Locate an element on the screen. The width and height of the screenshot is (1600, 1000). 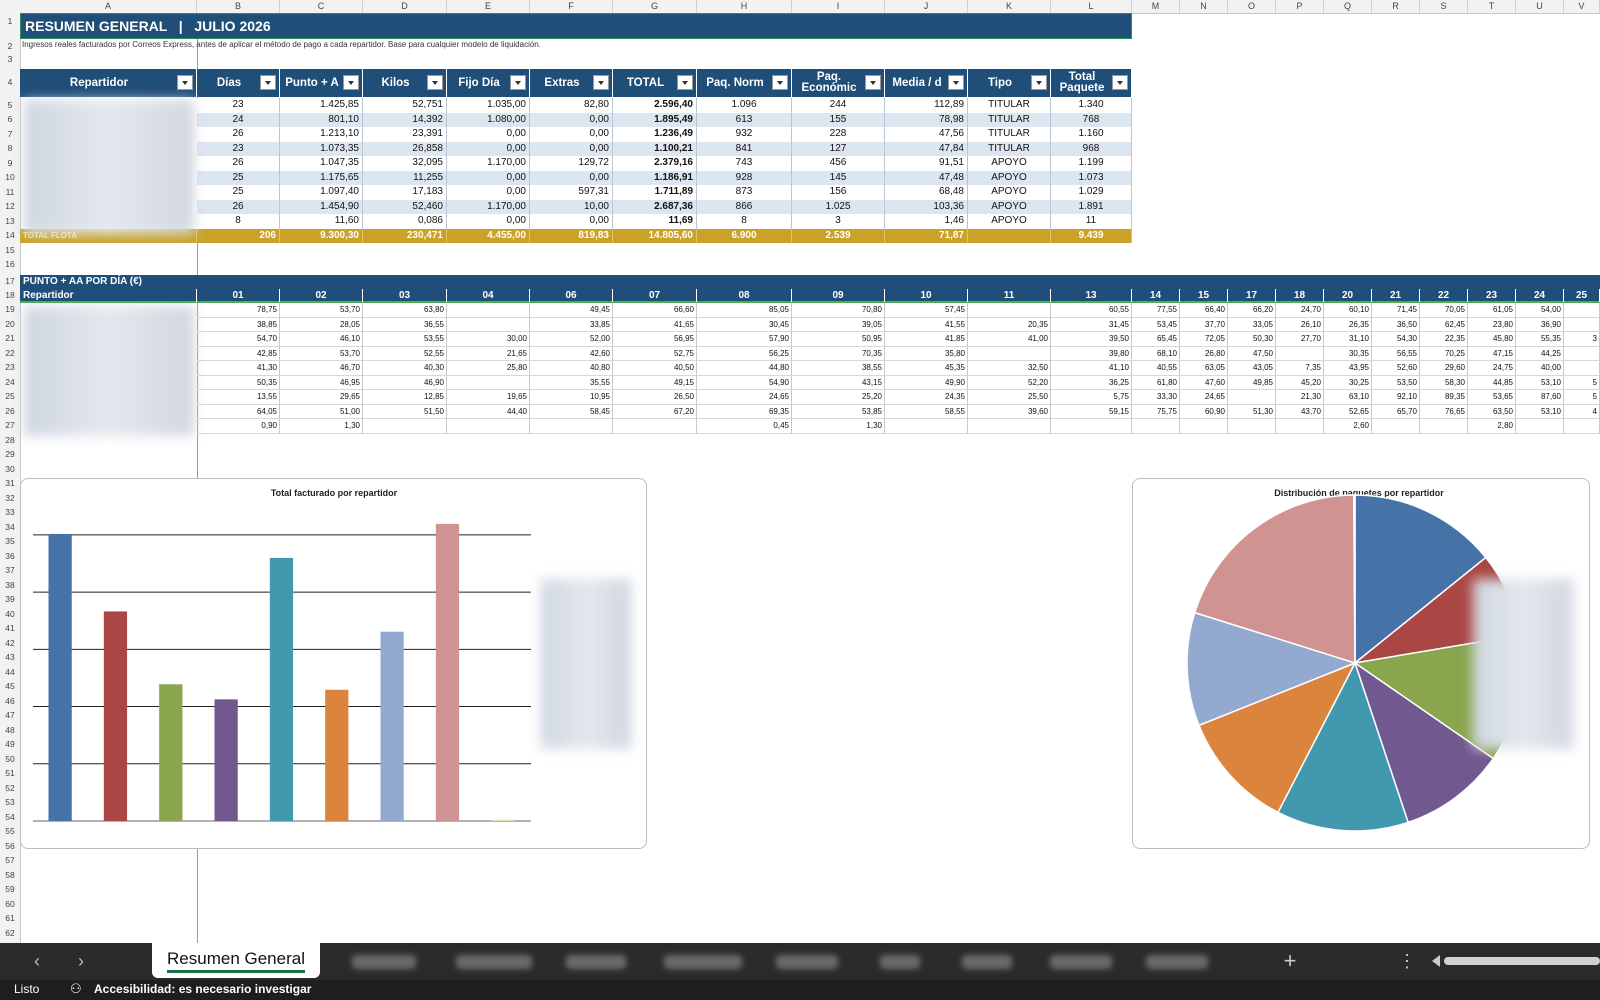
daily-cell: 60,55 is located at coordinates (1091, 310).